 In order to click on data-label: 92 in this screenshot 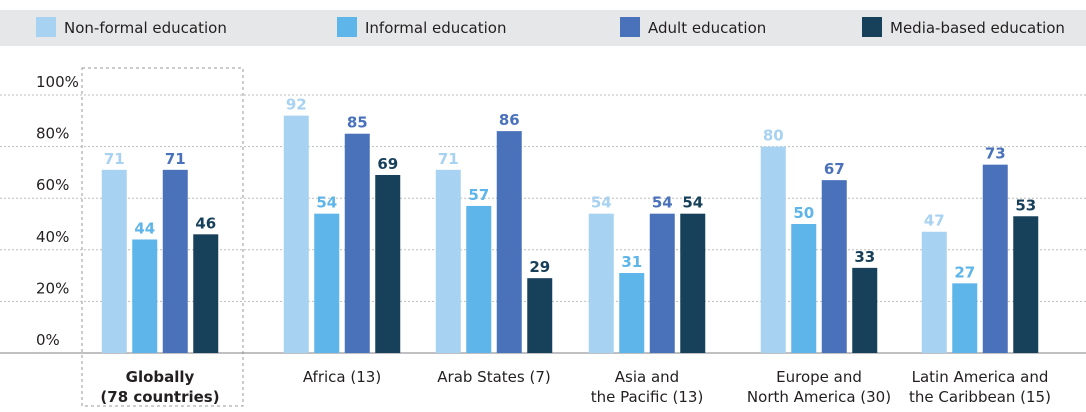, I will do `click(296, 105)`.